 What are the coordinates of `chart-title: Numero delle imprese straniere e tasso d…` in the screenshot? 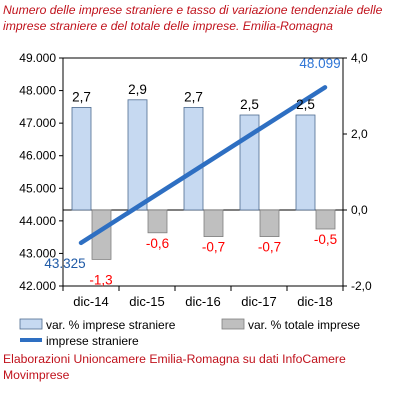 It's located at (193, 18).